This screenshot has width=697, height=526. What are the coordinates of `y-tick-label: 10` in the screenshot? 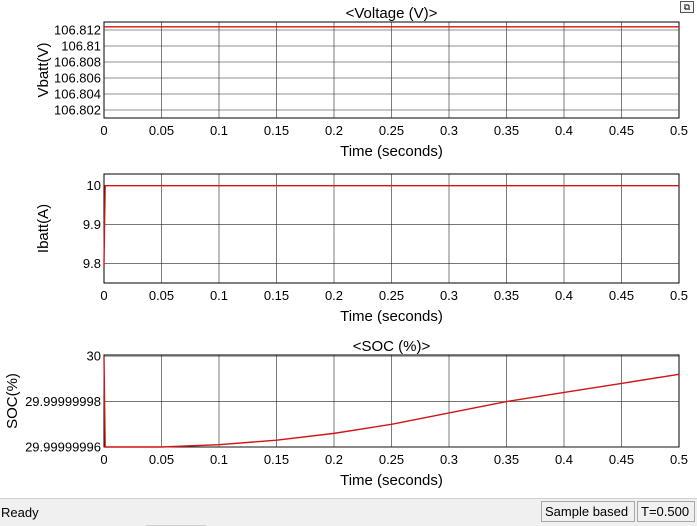 It's located at (94, 185).